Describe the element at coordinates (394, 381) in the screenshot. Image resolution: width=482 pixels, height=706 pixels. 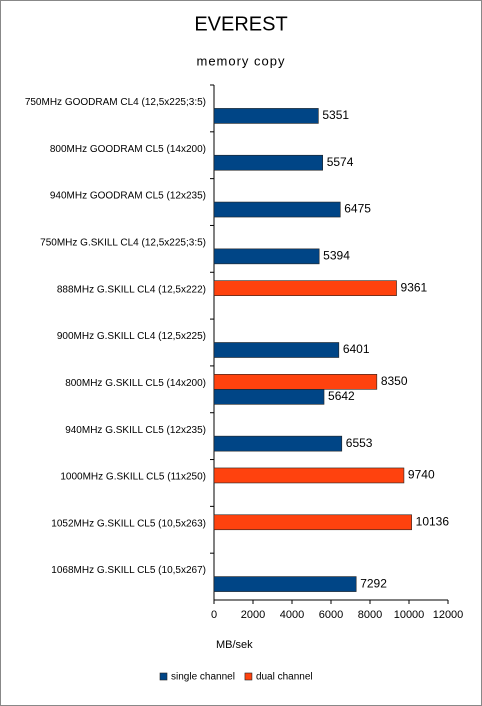
I see `value-label: 8350` at that location.